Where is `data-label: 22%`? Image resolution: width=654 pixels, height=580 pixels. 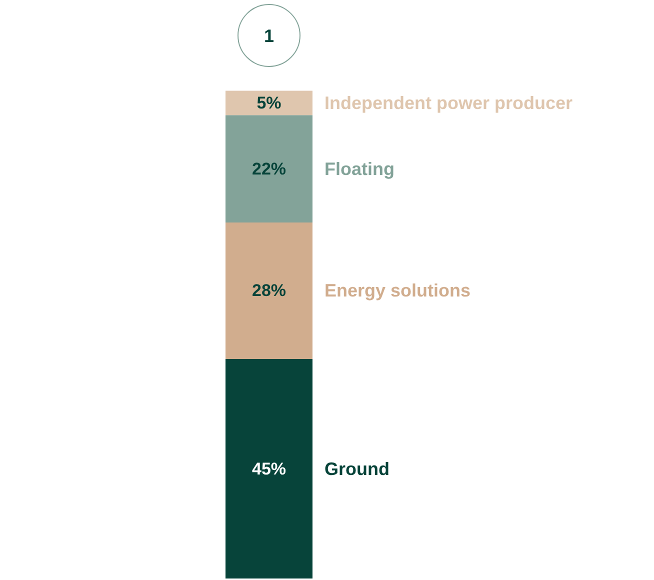 data-label: 22% is located at coordinates (269, 168).